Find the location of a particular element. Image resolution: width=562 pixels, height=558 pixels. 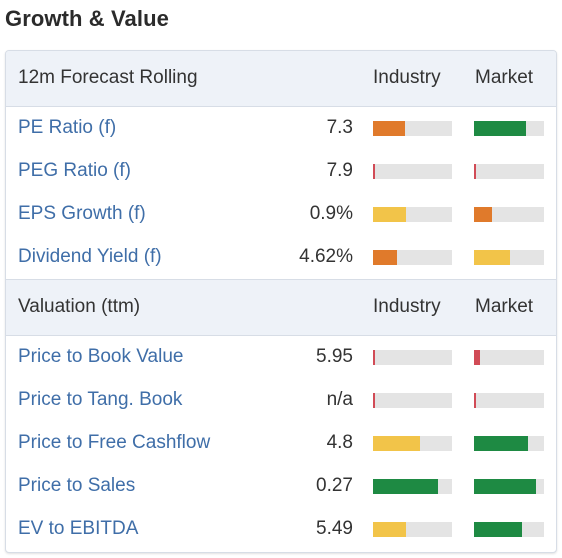

metric-row-price-to-free-cashflow: Price to Free Cashflow 4.8 is located at coordinates (281, 443).